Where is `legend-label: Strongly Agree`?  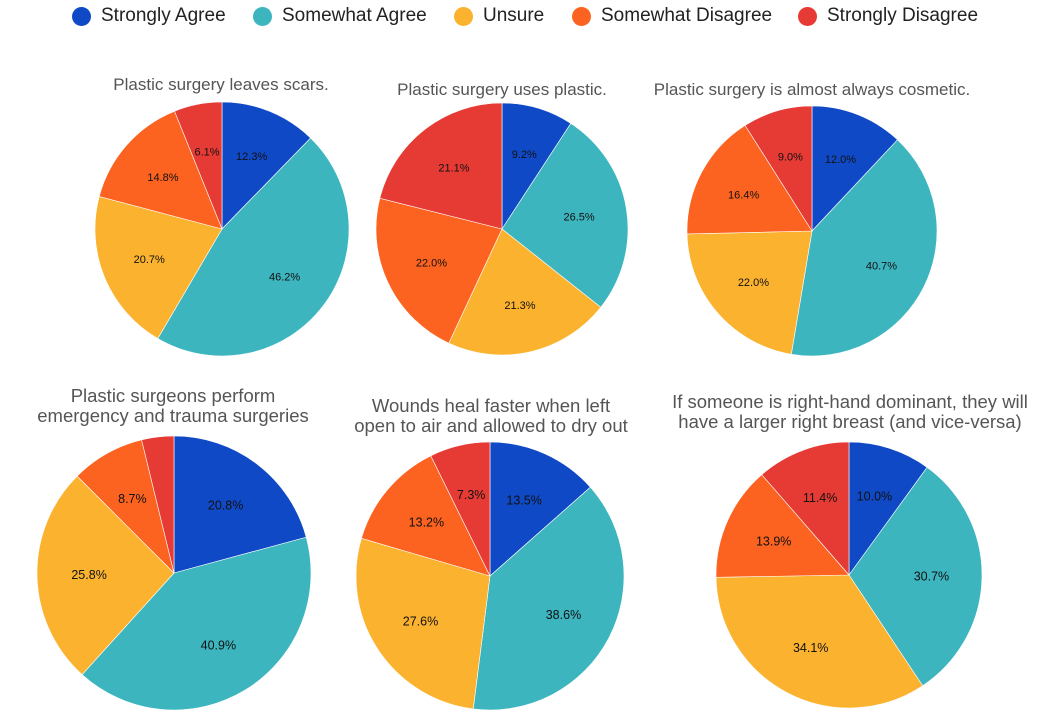 legend-label: Strongly Agree is located at coordinates (163, 15).